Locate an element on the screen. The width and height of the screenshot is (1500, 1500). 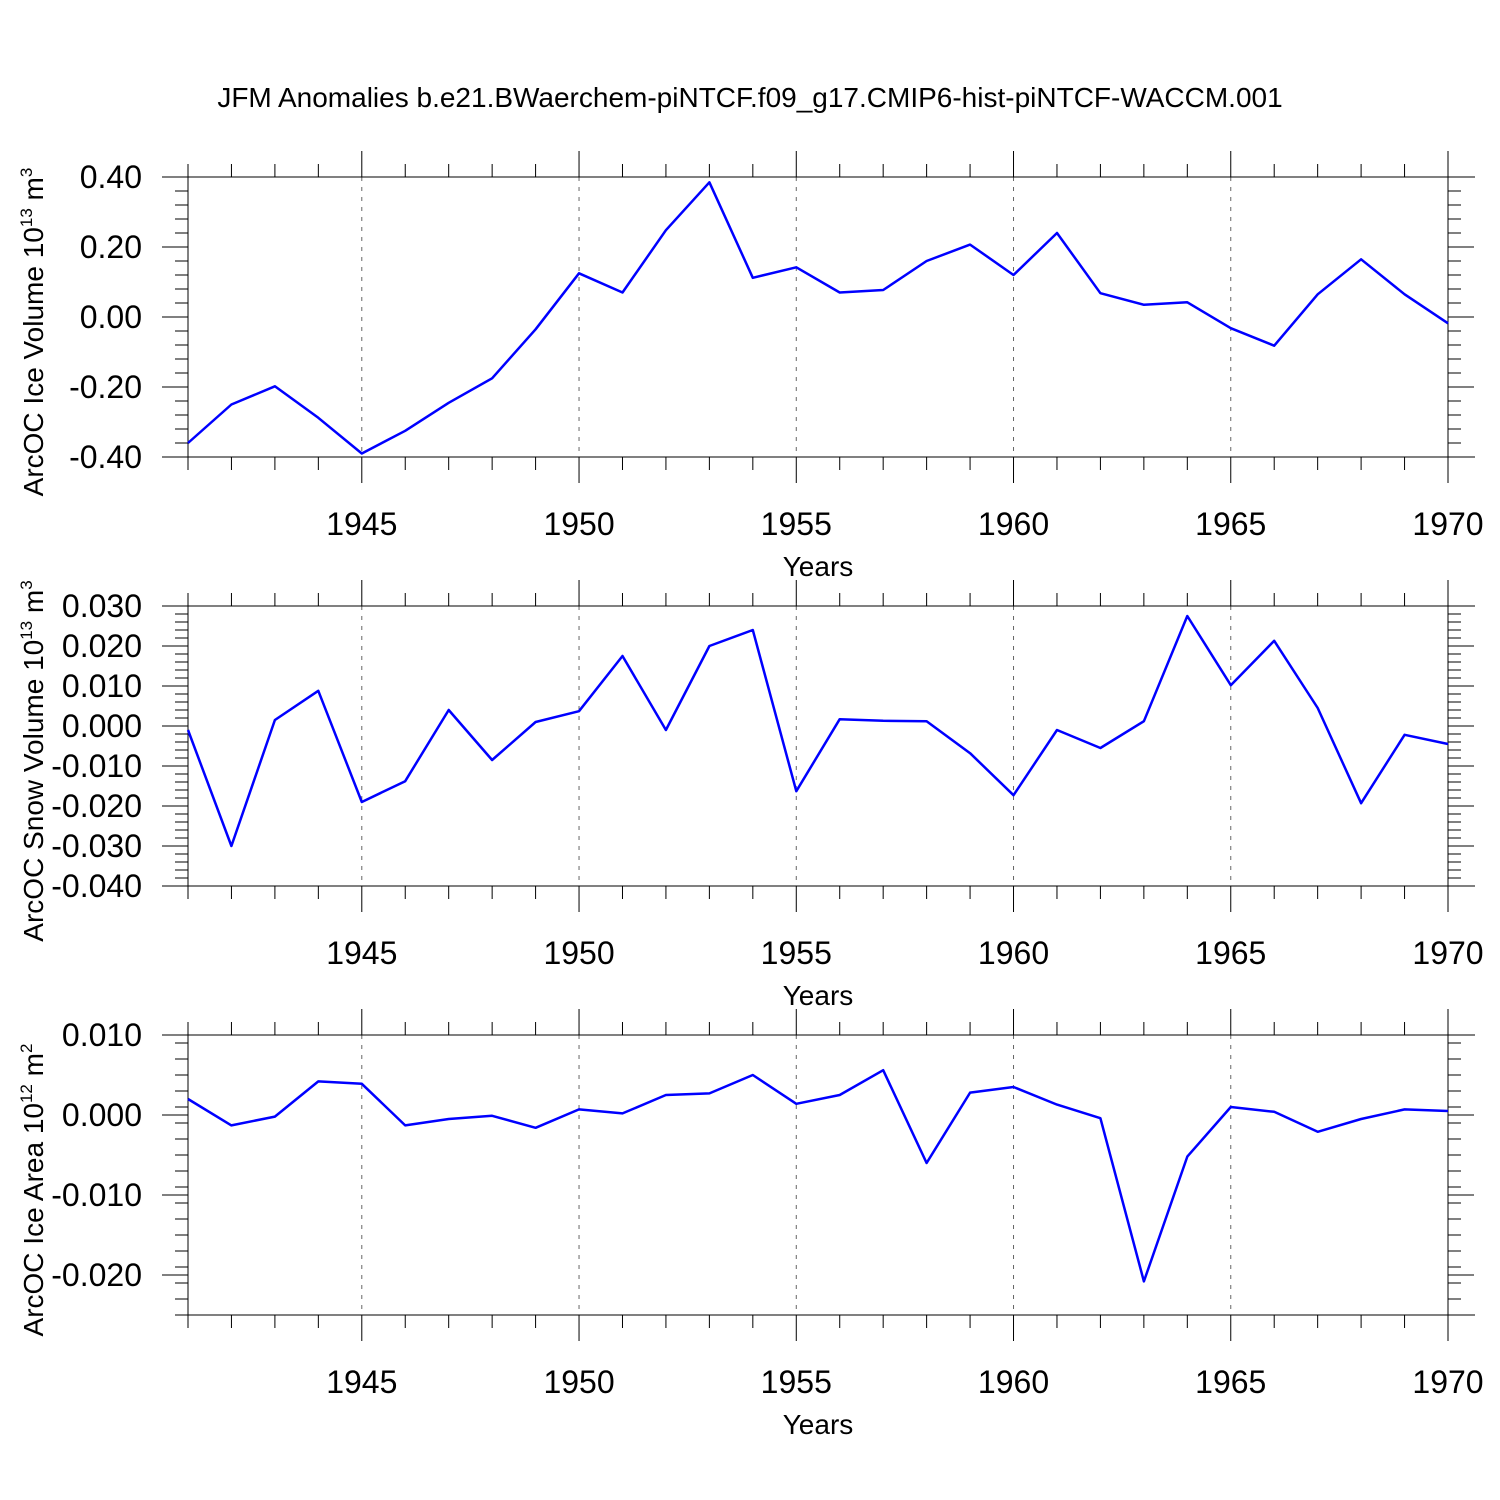
y-axis-label: ArcOC Snow Volume 1013 m3 is located at coordinates (33, 760).